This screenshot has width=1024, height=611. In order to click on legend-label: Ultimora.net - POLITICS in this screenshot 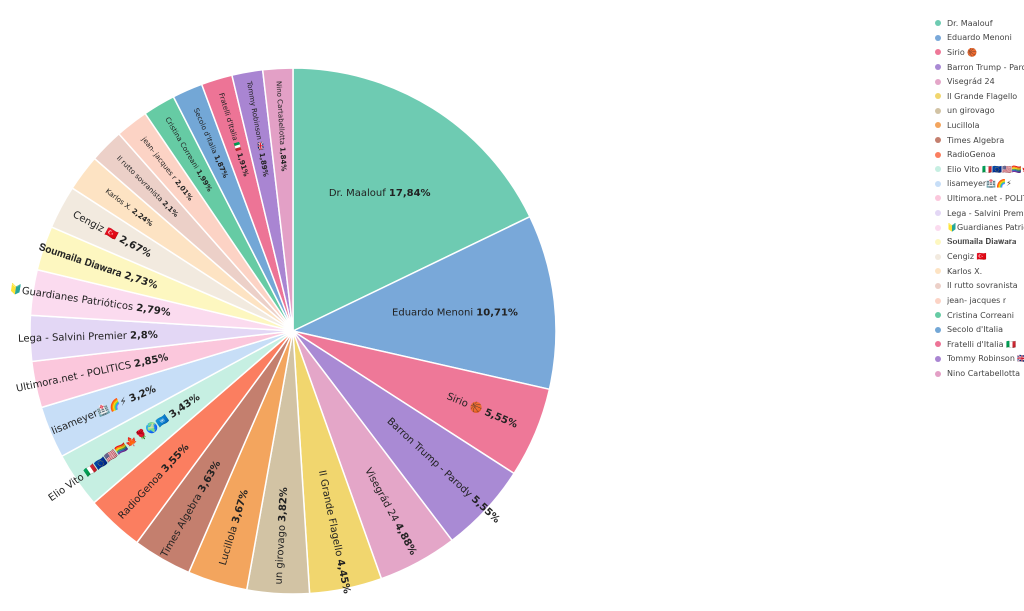, I will do `click(985, 198)`.